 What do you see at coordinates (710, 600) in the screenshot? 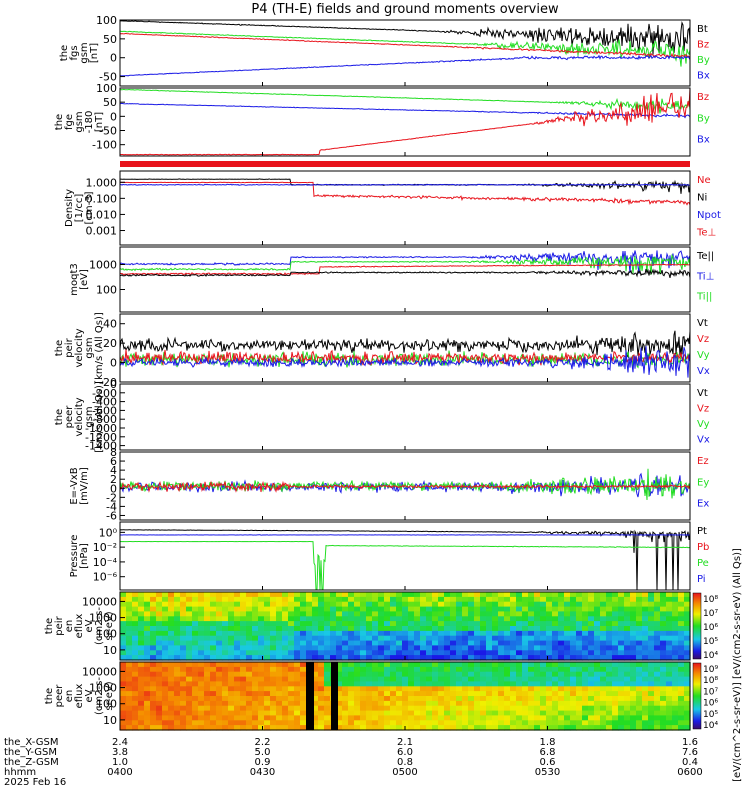
I see `colorbar-tick-label: 10⁸` at bounding box center [710, 600].